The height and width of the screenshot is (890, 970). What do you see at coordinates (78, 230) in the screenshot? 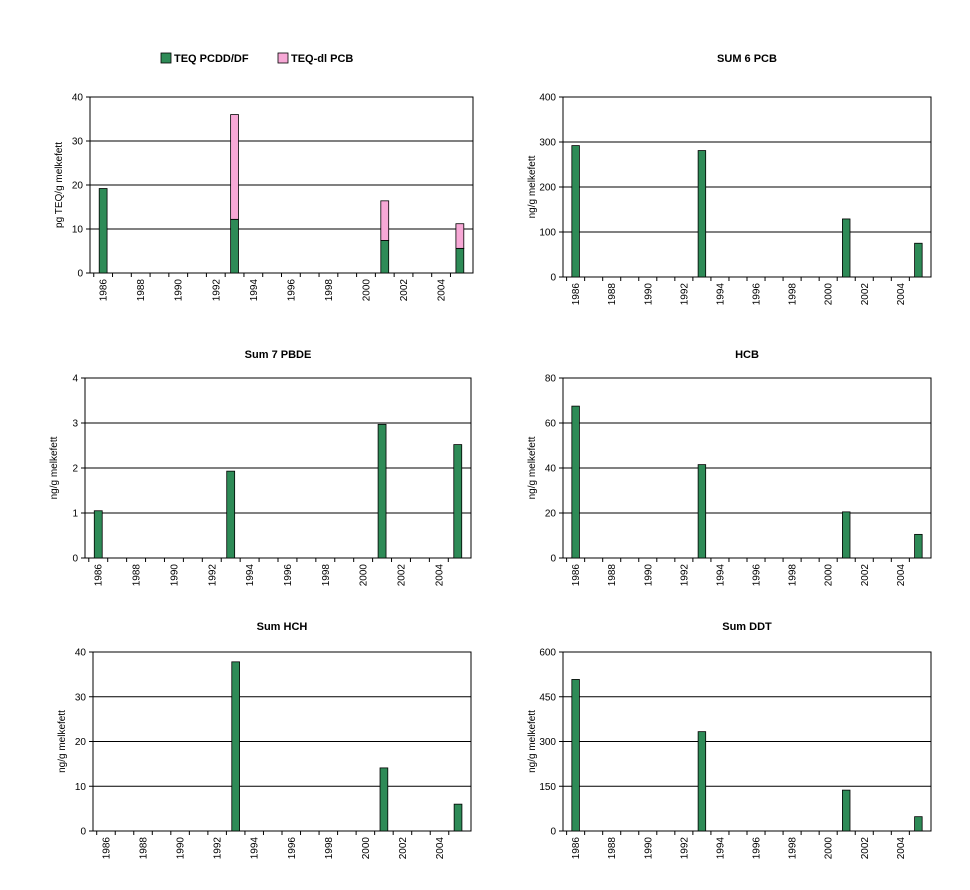
I see `y-tick-label: 10` at bounding box center [78, 230].